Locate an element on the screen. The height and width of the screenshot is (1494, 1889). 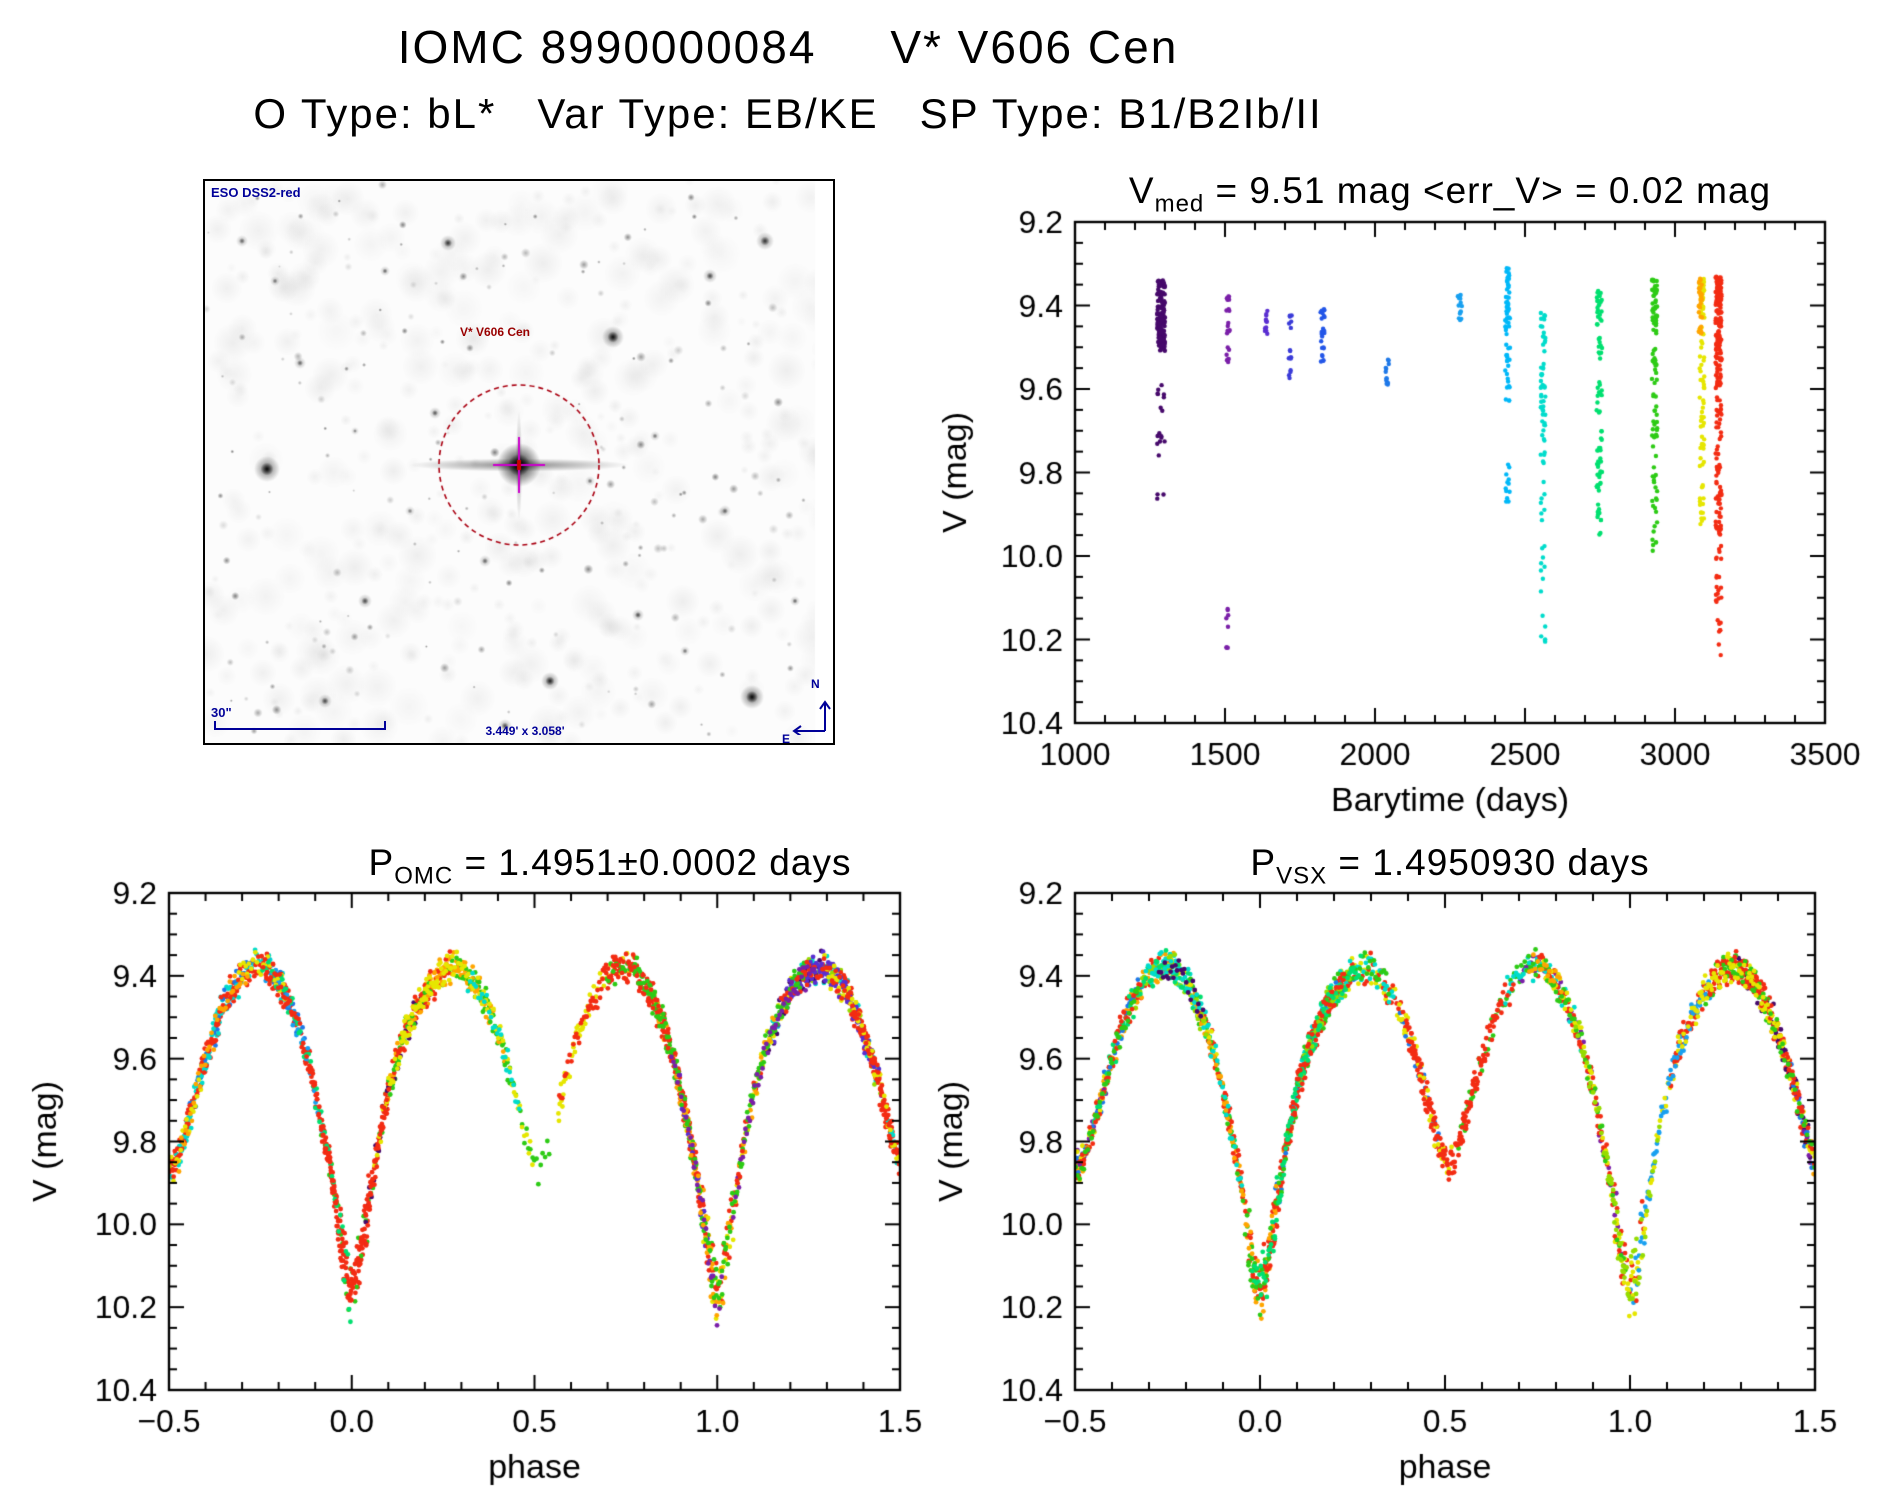
target-label: V* V606 Cen is located at coordinates (495, 332).